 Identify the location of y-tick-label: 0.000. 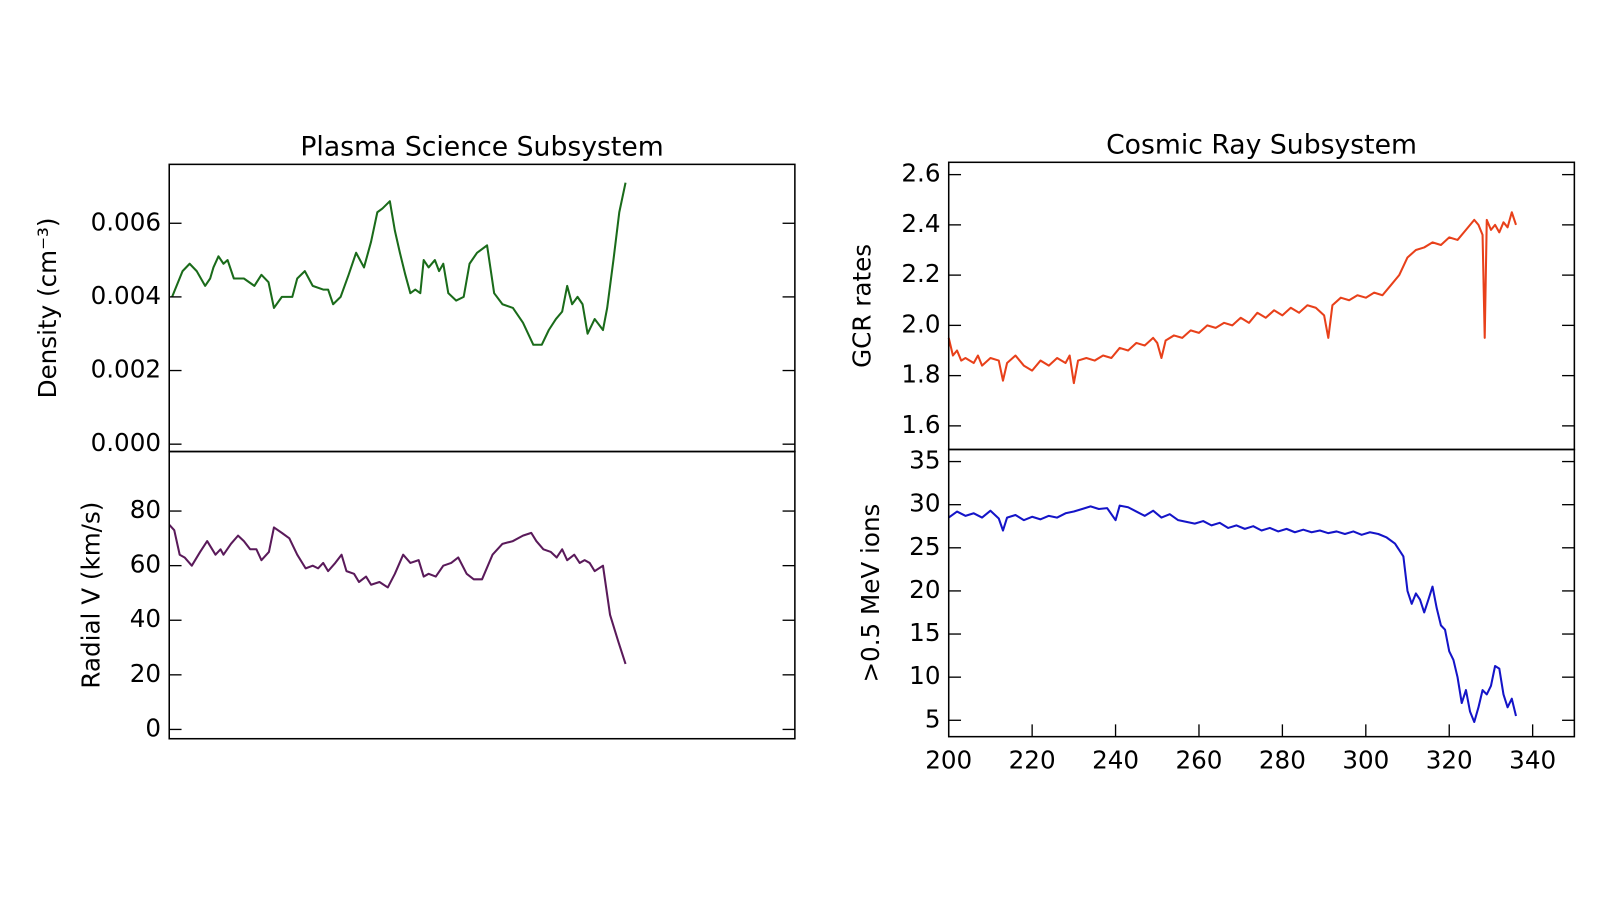
(126, 442).